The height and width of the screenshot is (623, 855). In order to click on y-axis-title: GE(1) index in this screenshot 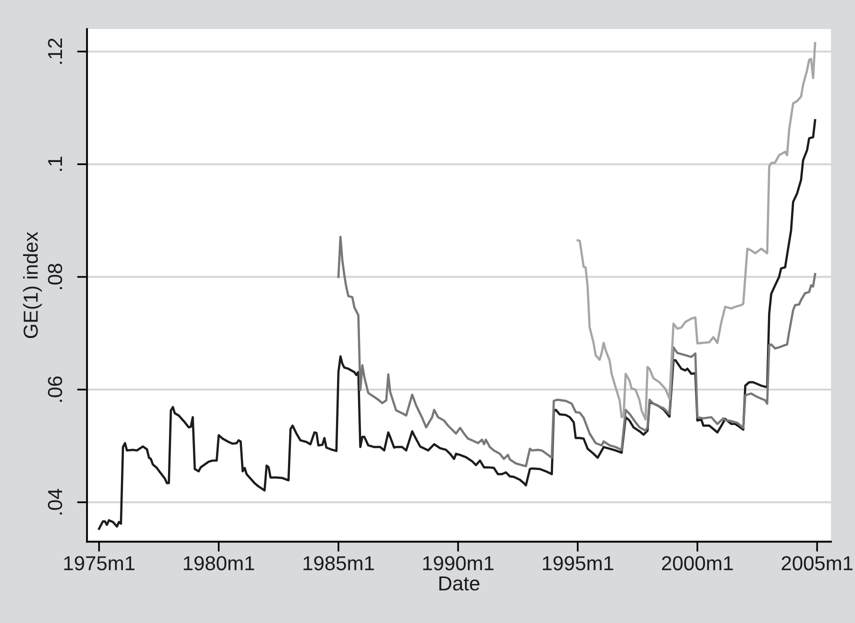, I will do `click(32, 285)`.